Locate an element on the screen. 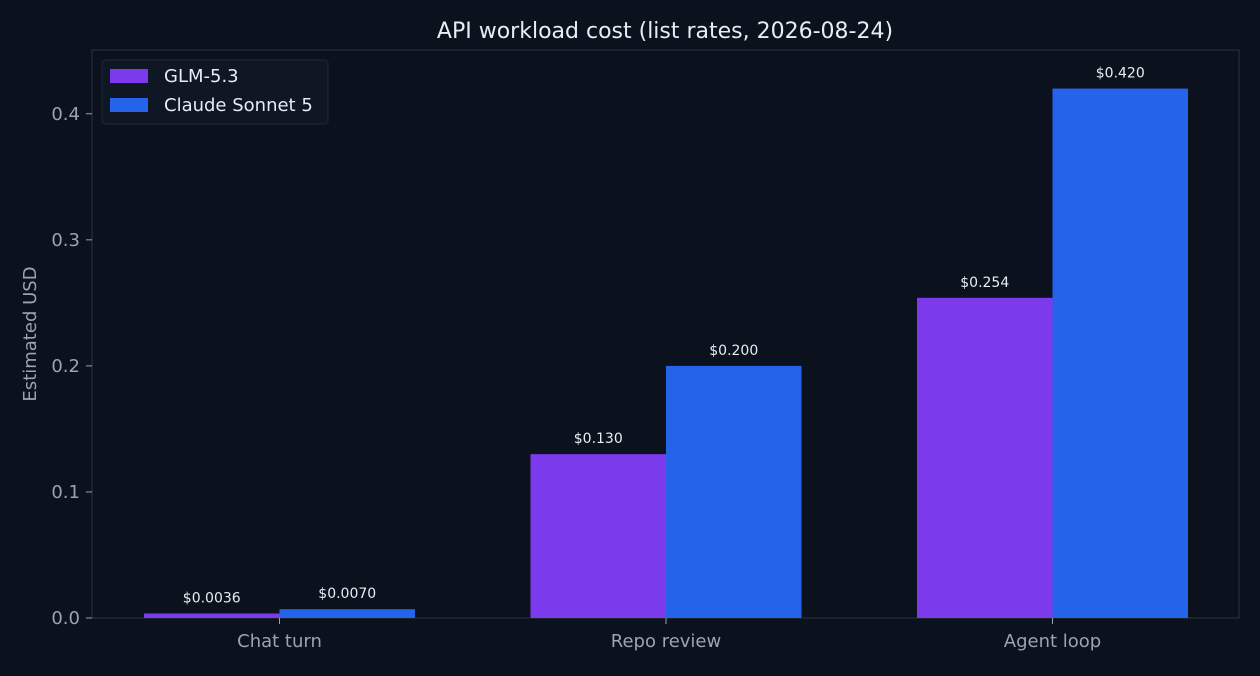 The height and width of the screenshot is (676, 1260). y-axis: 0.0 0.1 0.2 0.3 0.4 is located at coordinates (71, 366).